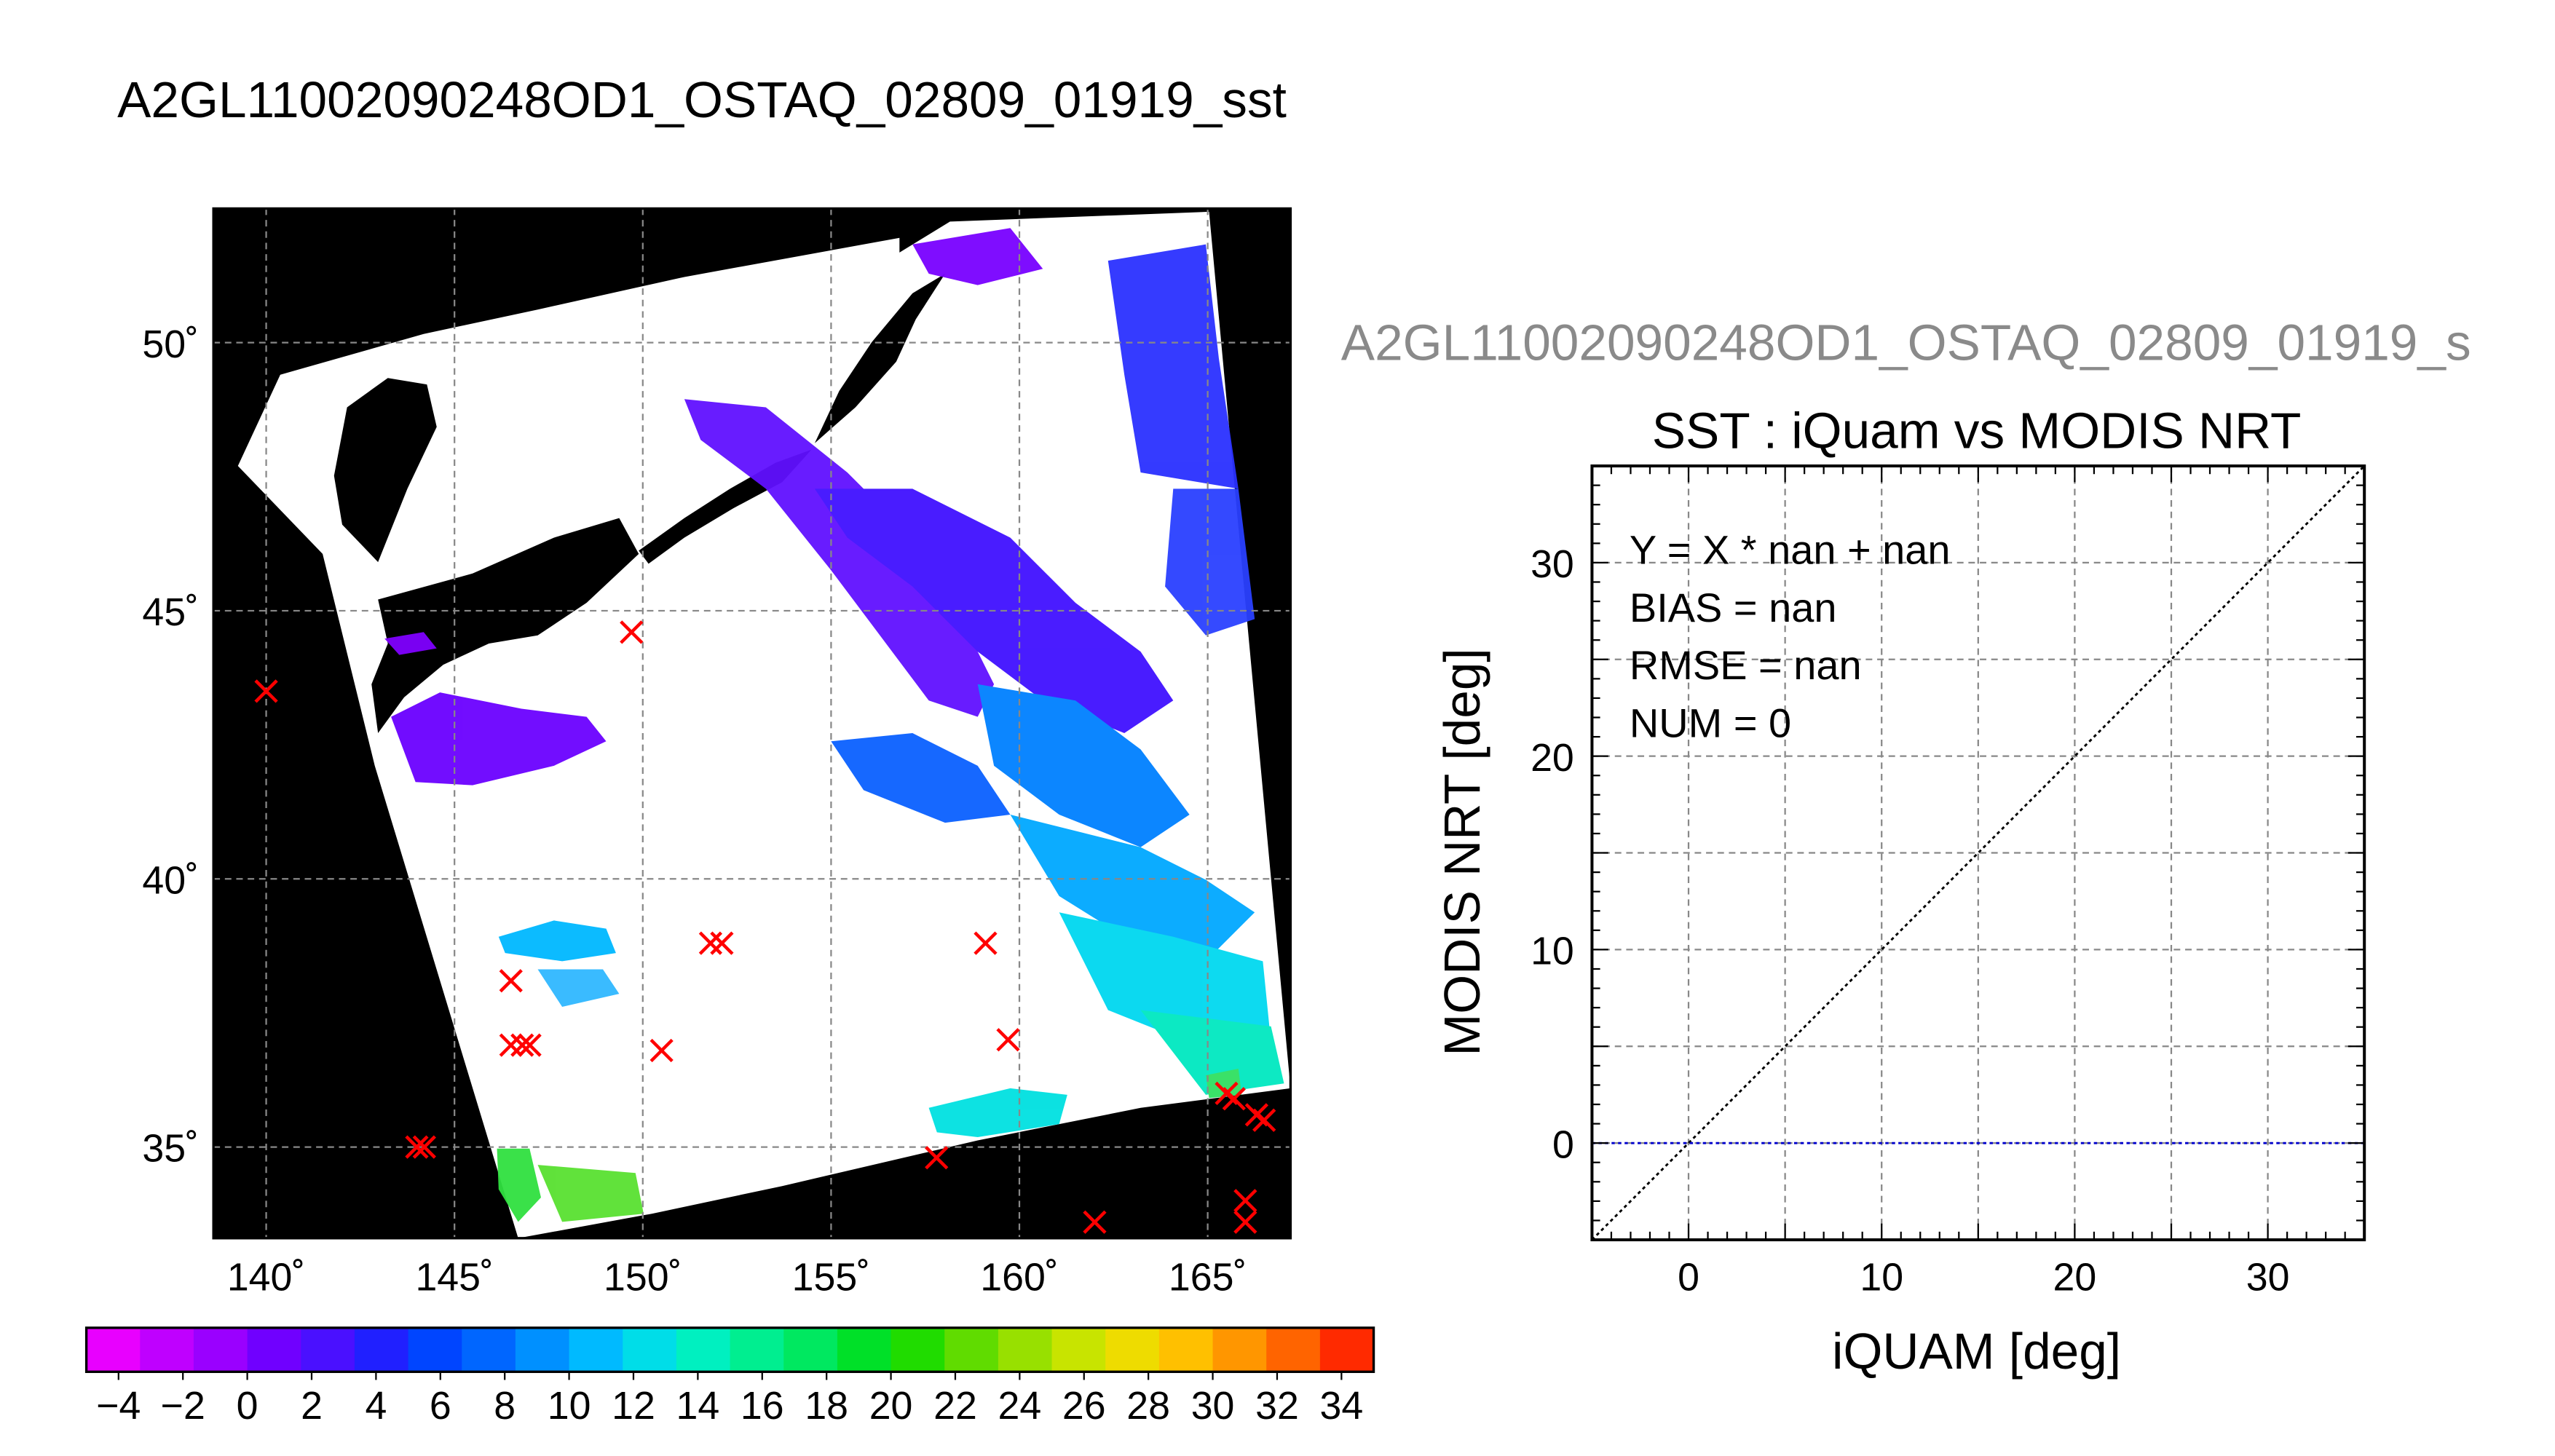 The image size is (2555, 1456). I want to click on scatter-x-tick-label: 10, so click(1881, 1277).